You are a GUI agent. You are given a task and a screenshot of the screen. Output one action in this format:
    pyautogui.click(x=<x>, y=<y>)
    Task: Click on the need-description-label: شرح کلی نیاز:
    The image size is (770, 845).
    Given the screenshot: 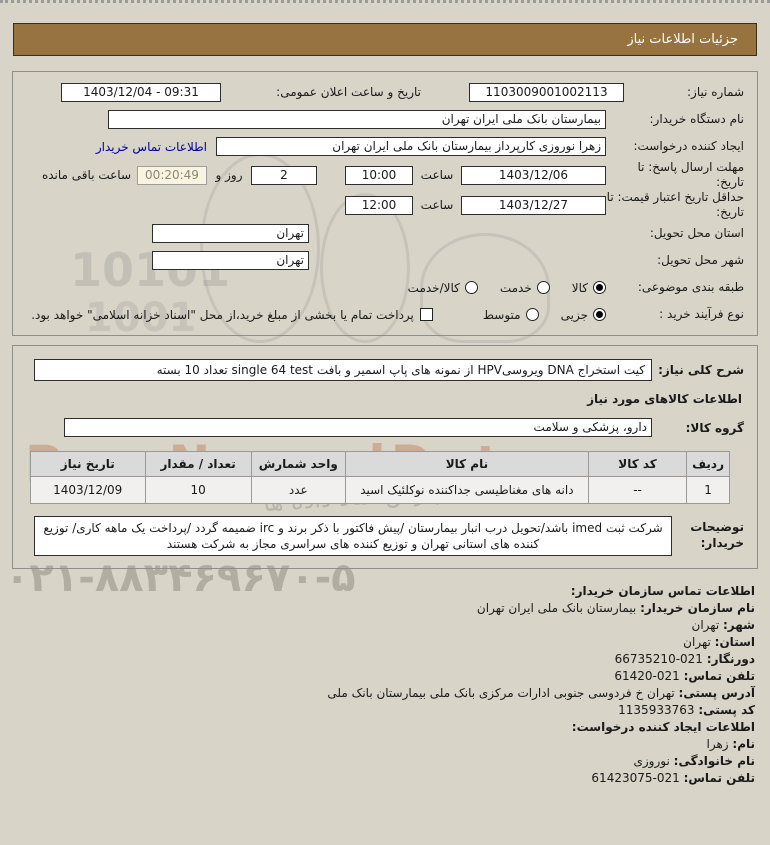 What is the action you would take?
    pyautogui.click(x=701, y=369)
    